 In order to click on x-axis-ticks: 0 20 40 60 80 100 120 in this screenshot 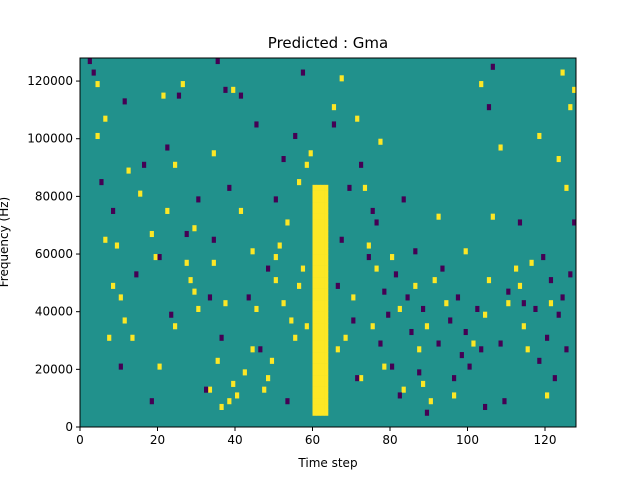, I will do `click(316, 437)`.